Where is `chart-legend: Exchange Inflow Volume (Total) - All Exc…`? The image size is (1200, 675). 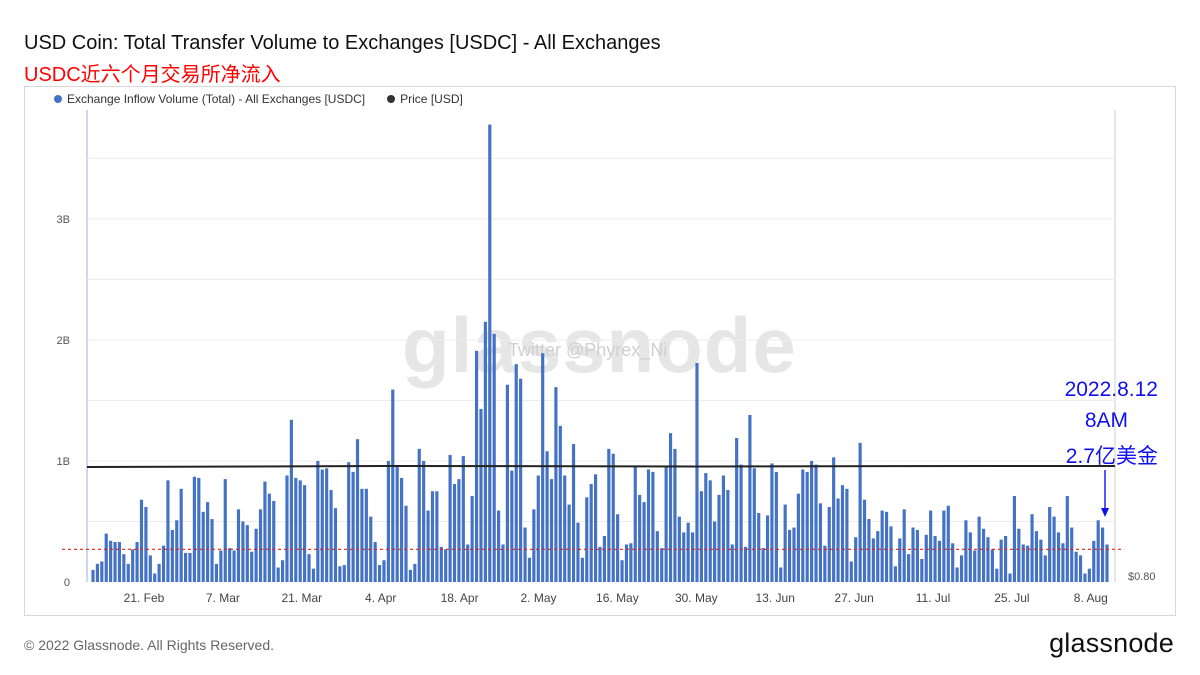 chart-legend: Exchange Inflow Volume (Total) - All Exc… is located at coordinates (258, 99).